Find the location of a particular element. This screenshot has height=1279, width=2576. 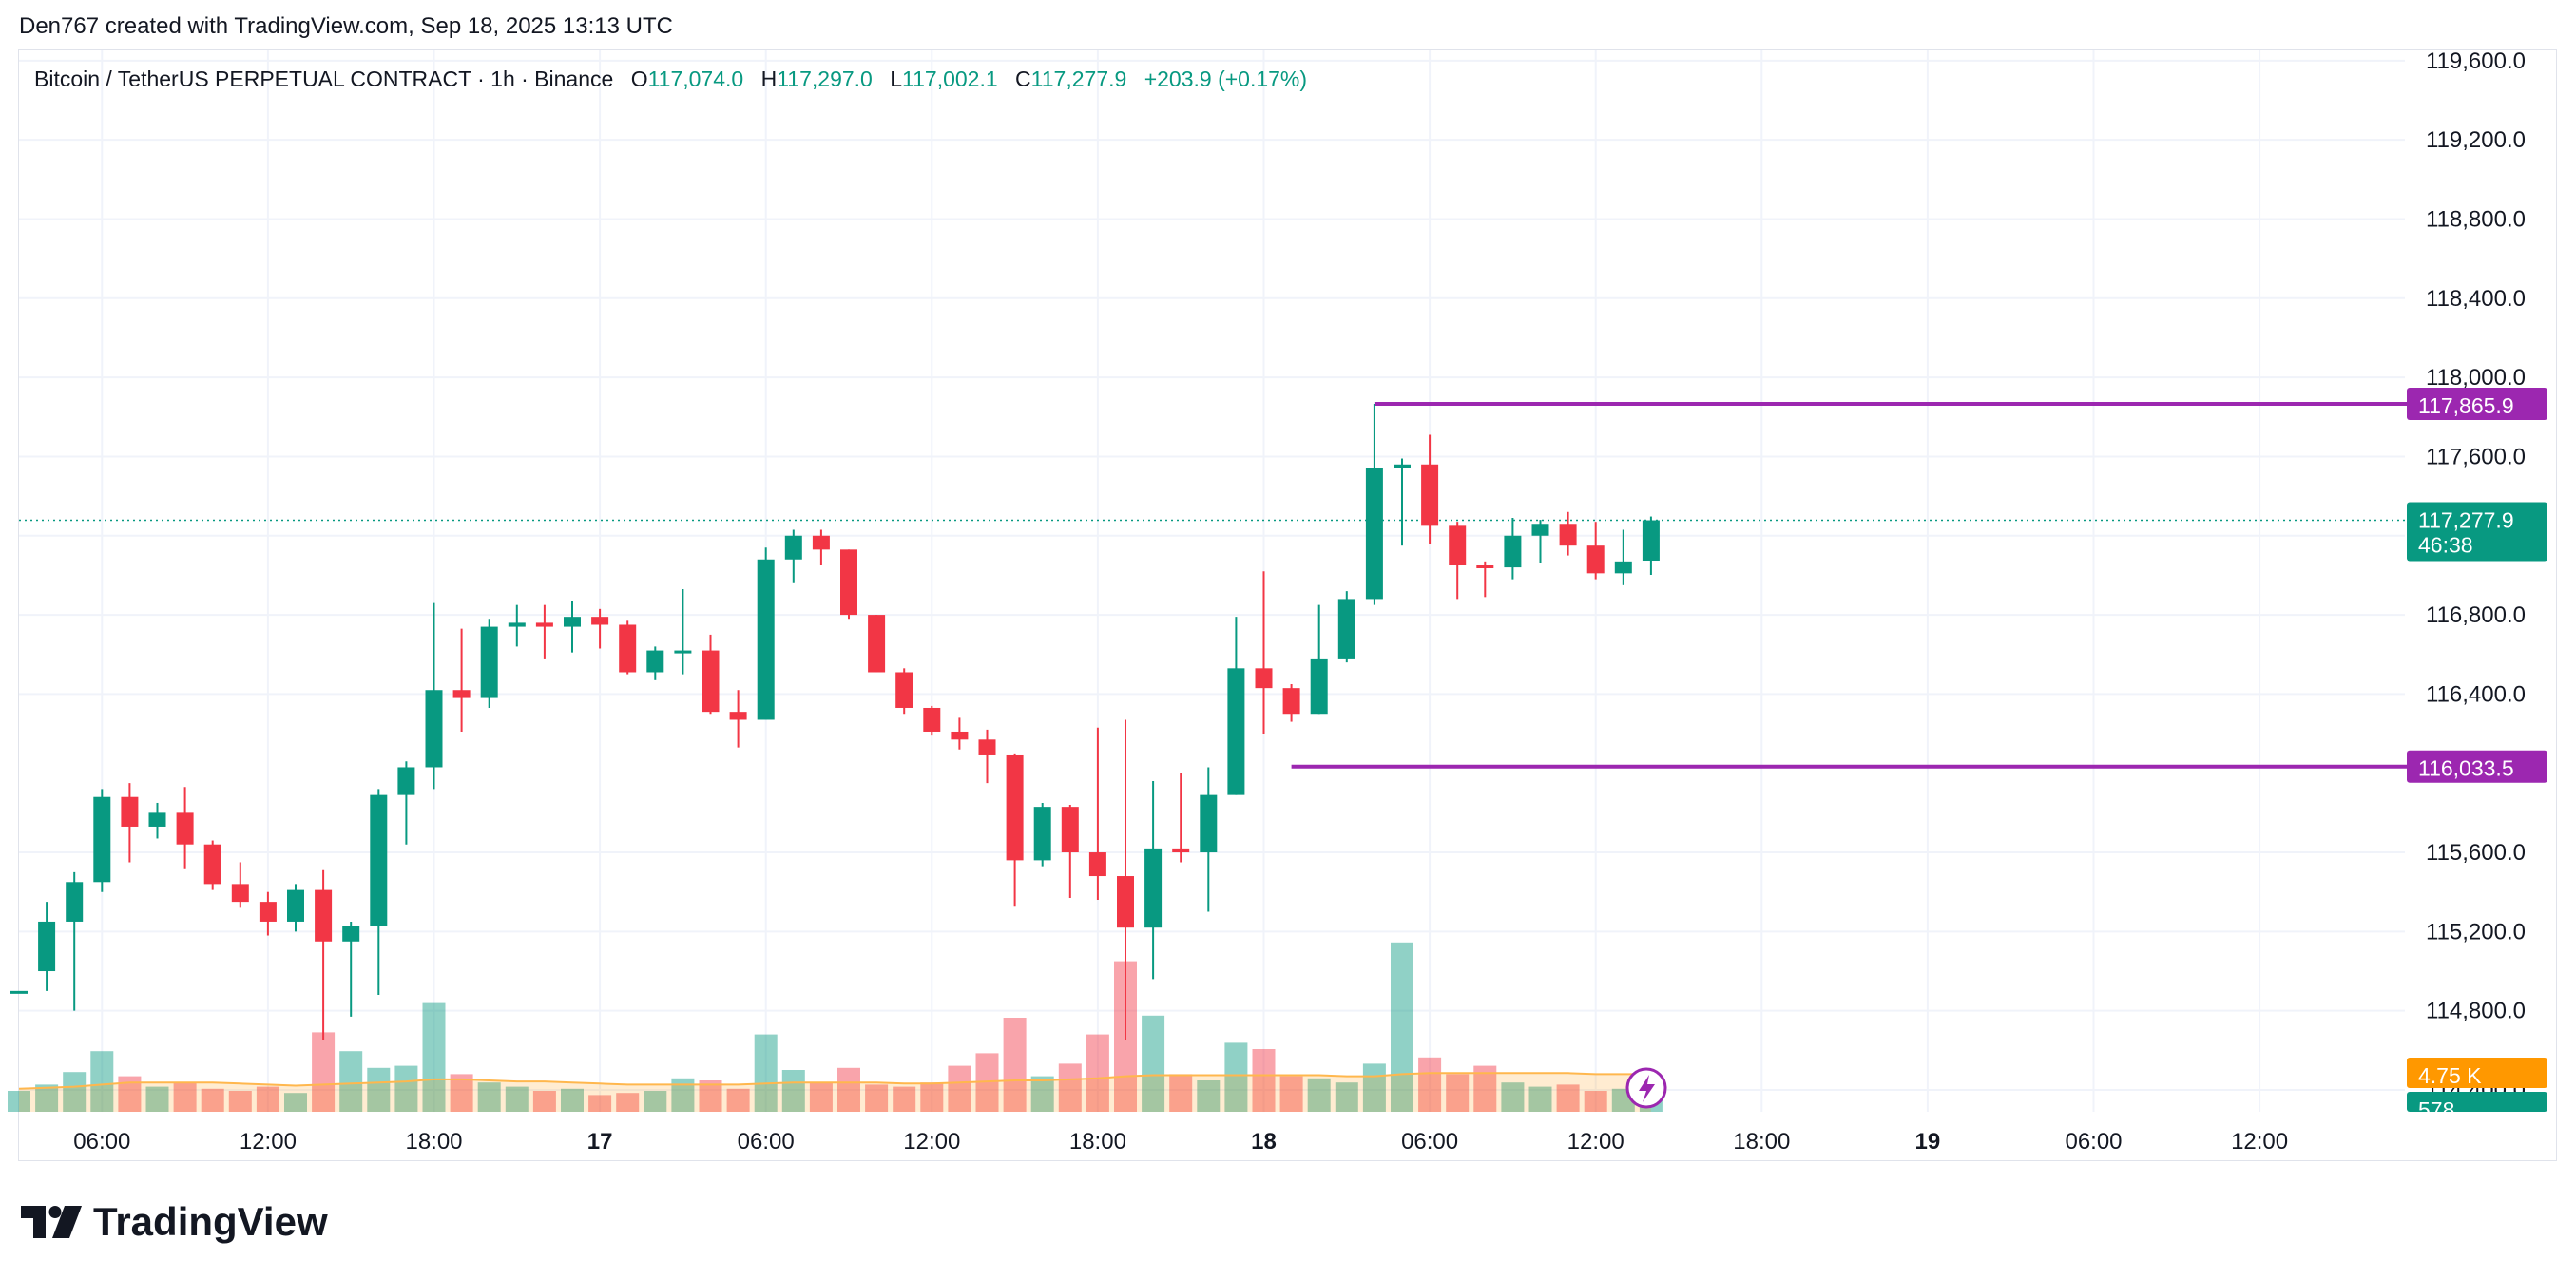

time-tick-label: 06:00 is located at coordinates (2093, 1142).